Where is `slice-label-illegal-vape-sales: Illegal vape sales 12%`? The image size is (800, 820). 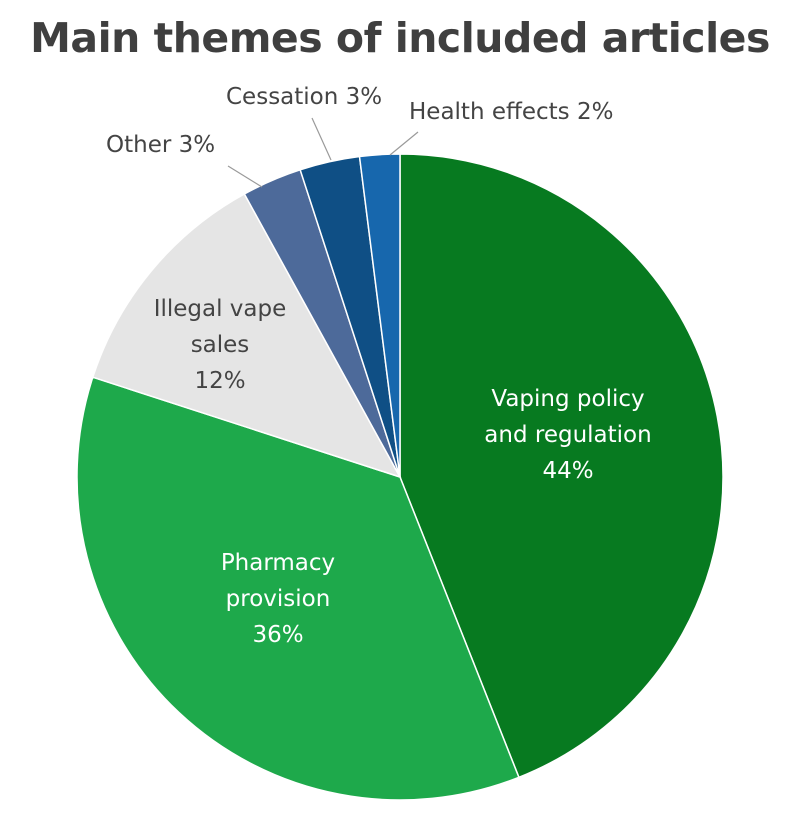
slice-label-illegal-vape-sales: Illegal vape sales 12% is located at coordinates (220, 345).